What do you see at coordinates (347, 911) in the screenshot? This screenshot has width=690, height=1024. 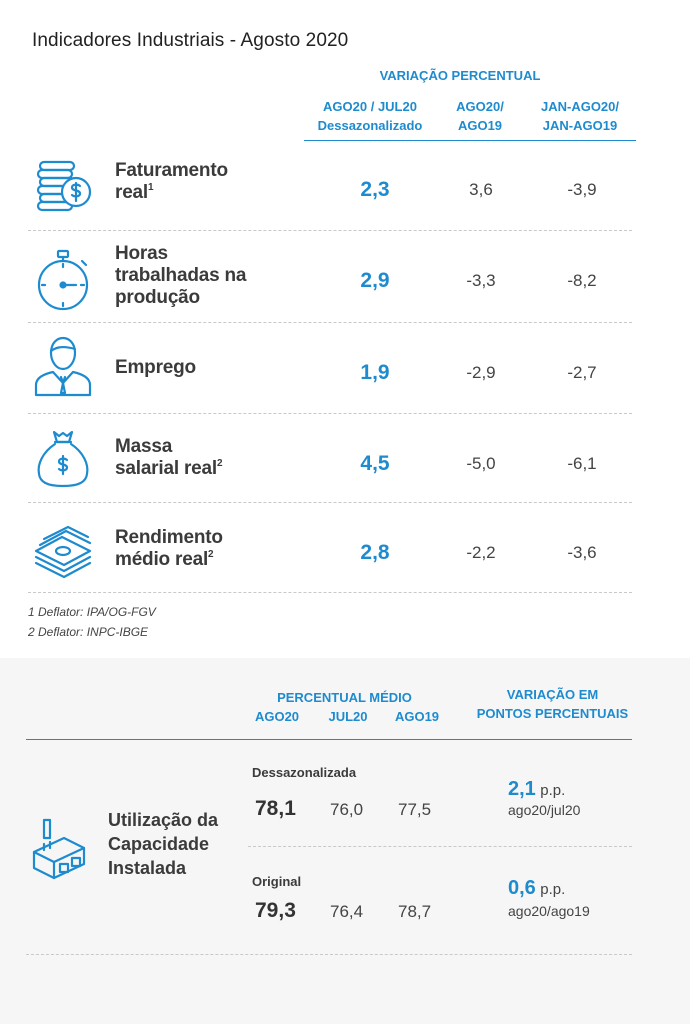 I see `value-jul20: 76,4` at bounding box center [347, 911].